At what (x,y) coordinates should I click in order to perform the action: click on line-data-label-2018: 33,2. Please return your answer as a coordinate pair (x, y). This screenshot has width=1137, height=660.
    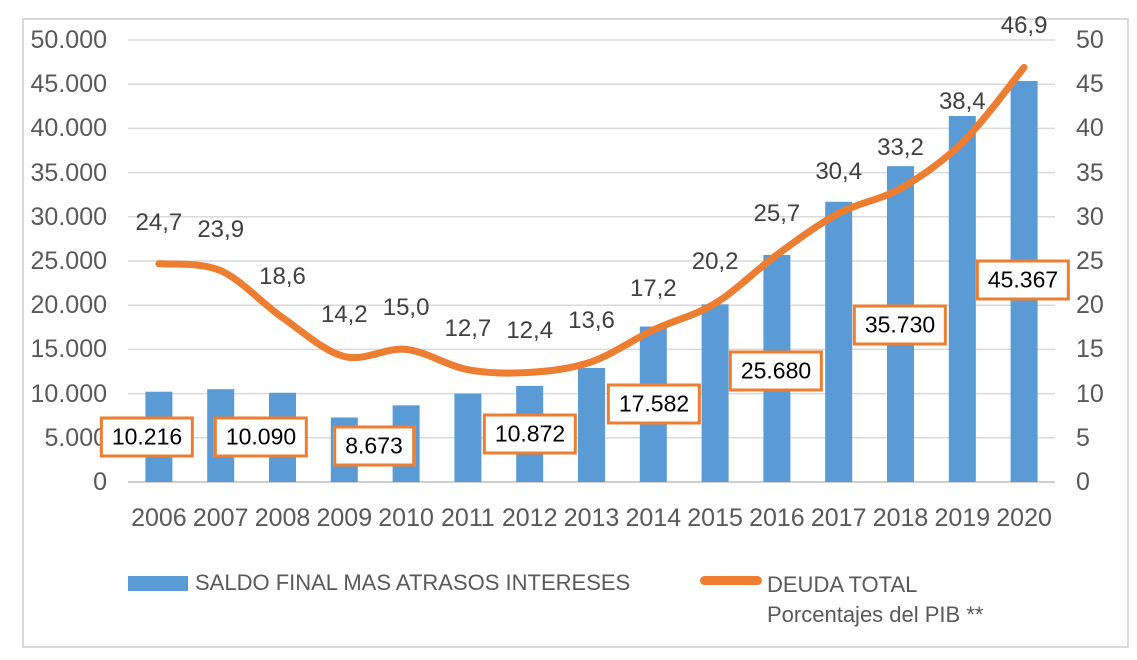
    Looking at the image, I should click on (900, 147).